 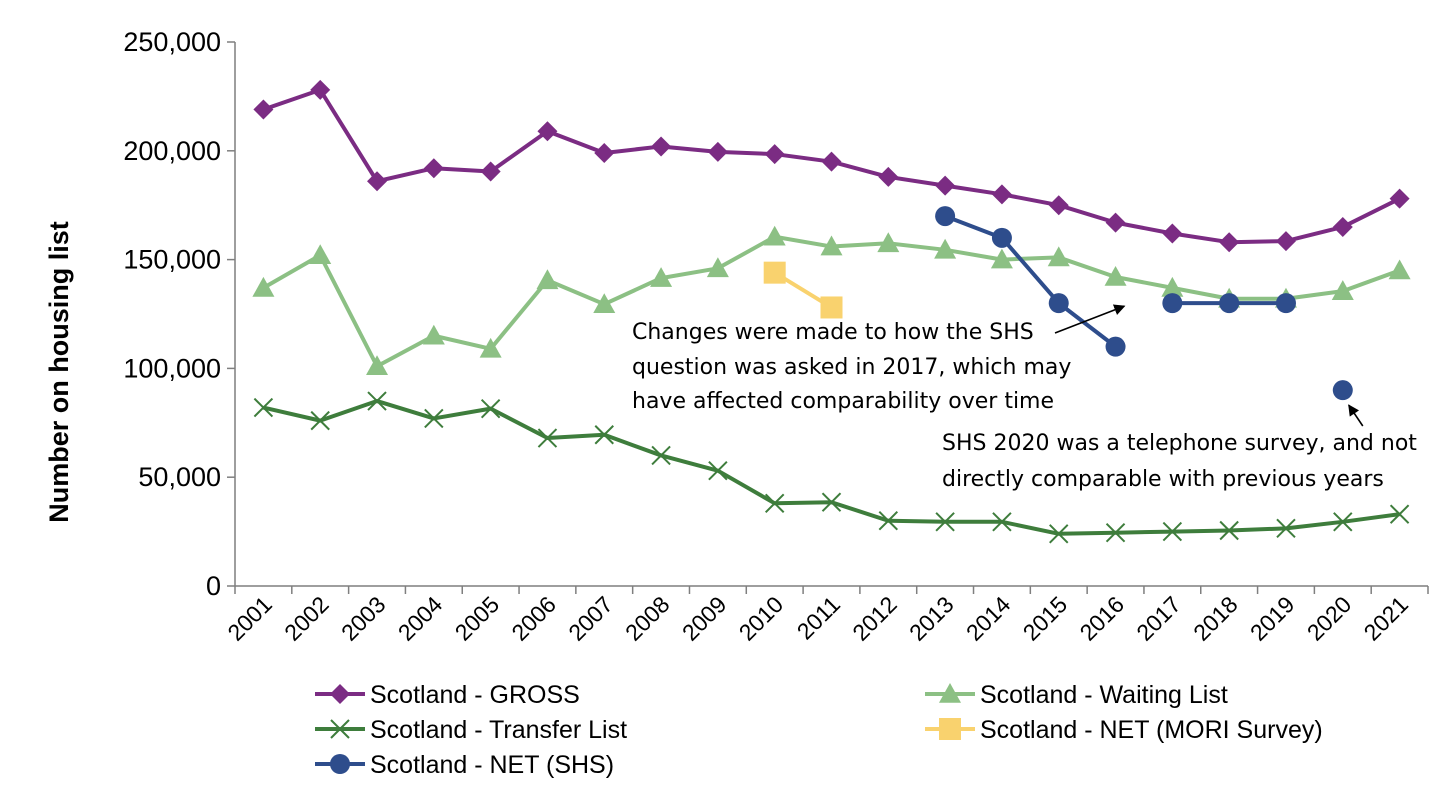 What do you see at coordinates (874, 618) in the screenshot?
I see `x-tick-label: 2012` at bounding box center [874, 618].